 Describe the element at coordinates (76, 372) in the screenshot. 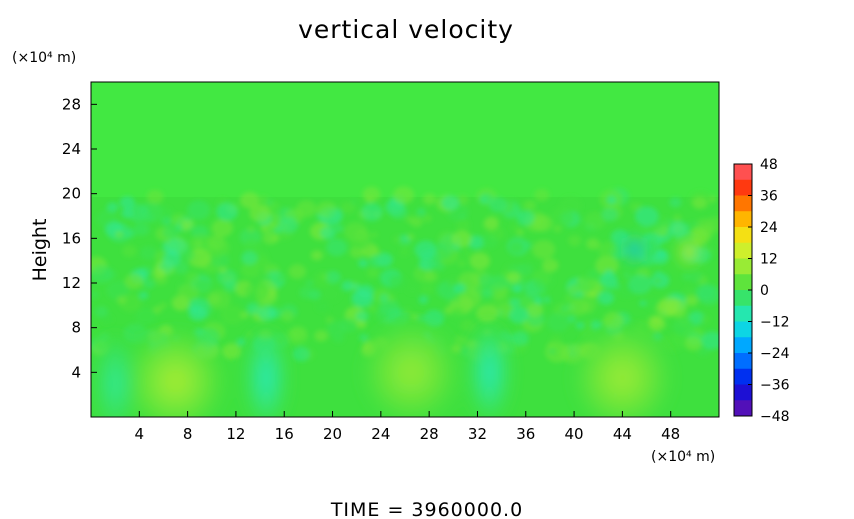

I see `y-tick-label: 4` at that location.